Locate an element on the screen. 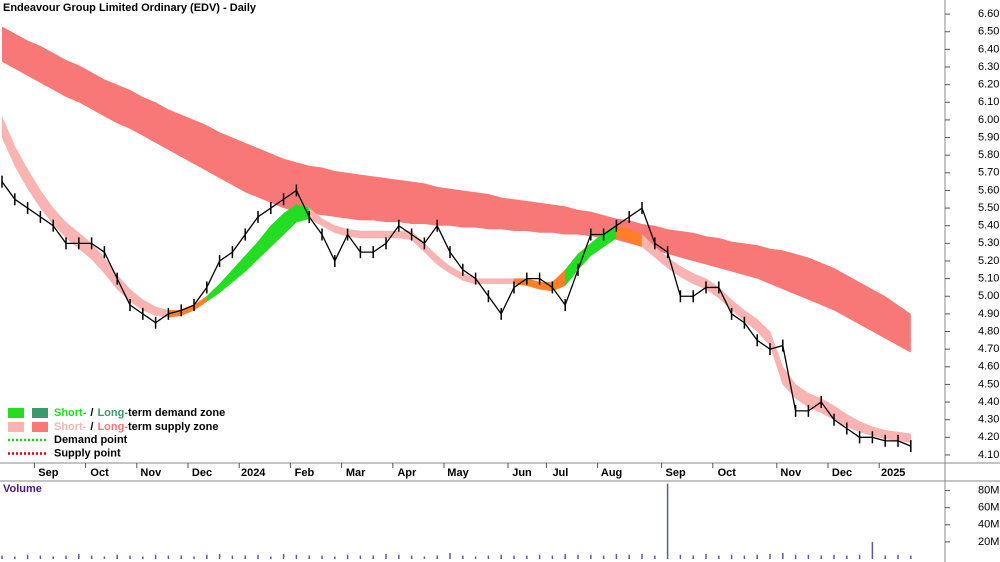 This screenshot has width=1000, height=562. x-tick-label: Mar is located at coordinates (356, 473).